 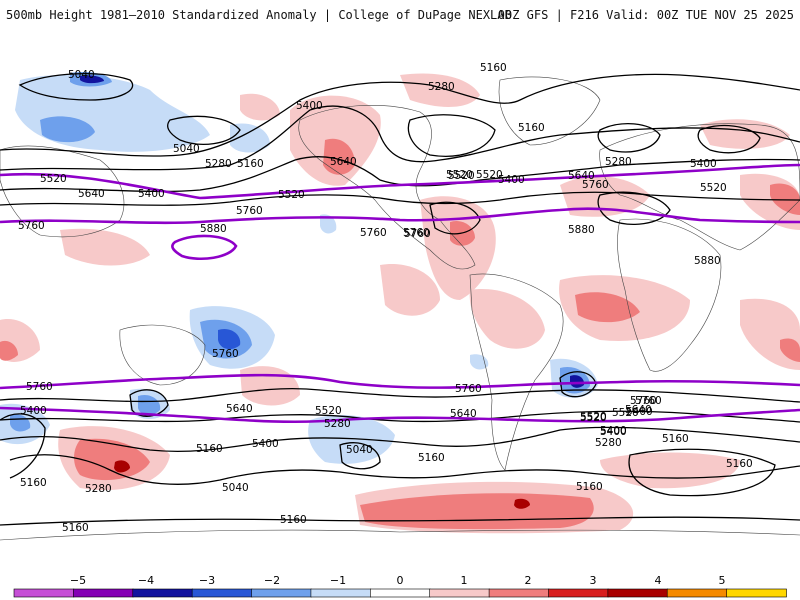 I want to click on legend-tick: 1, so click(x=464, y=580).